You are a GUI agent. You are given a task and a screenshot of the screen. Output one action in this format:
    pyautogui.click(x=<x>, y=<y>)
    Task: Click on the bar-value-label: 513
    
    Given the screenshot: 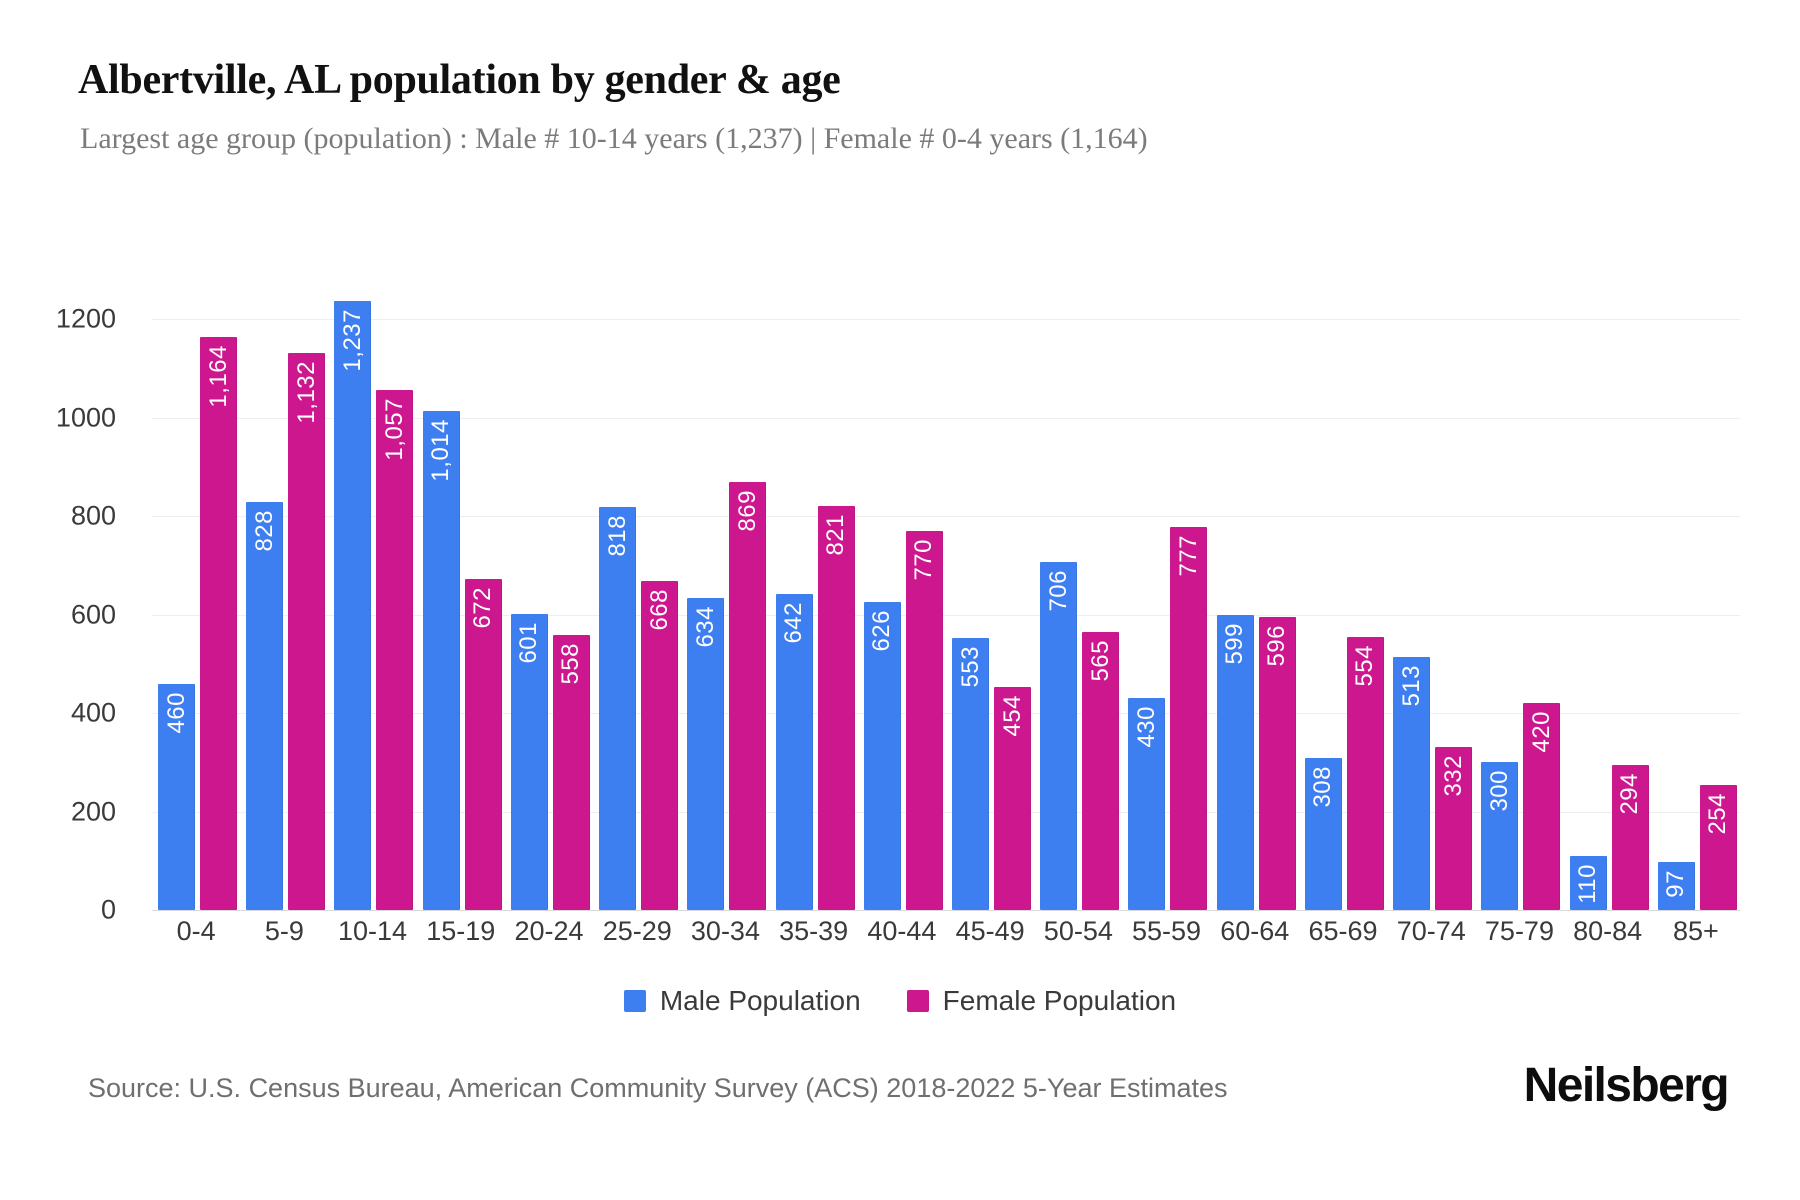 What is the action you would take?
    pyautogui.click(x=1411, y=686)
    